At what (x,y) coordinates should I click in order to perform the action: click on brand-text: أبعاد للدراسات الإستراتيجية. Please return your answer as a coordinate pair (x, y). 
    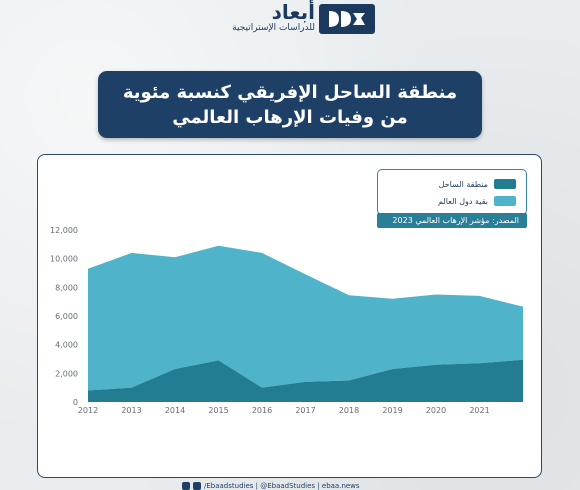
    Looking at the image, I should click on (273, 18).